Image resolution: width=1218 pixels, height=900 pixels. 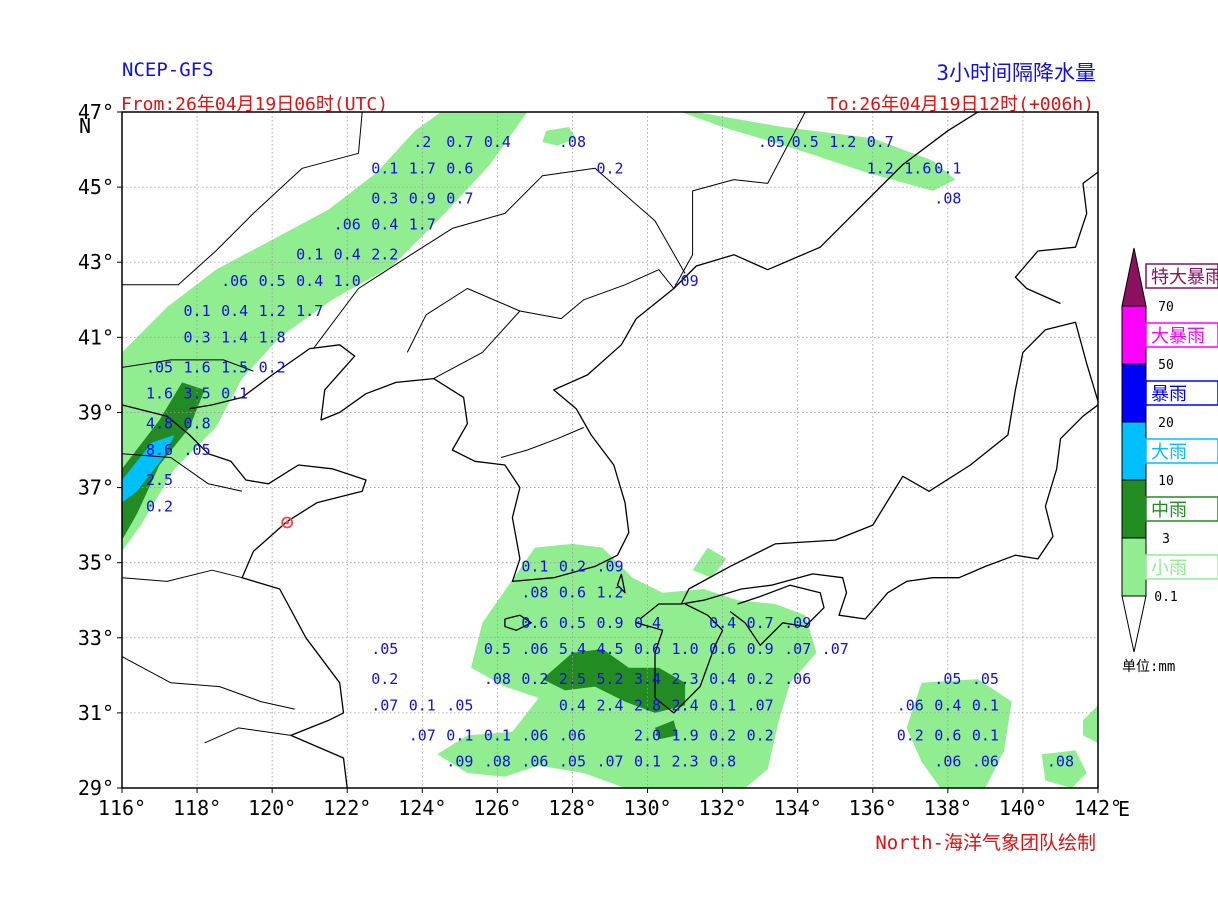 What do you see at coordinates (685, 679) in the screenshot?
I see `precip-value: 2.3` at bounding box center [685, 679].